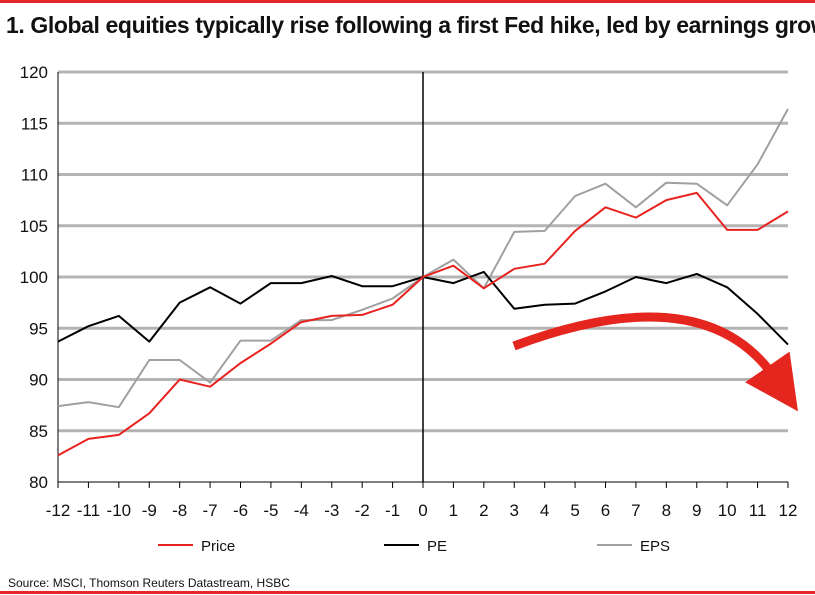 This screenshot has height=595, width=815. What do you see at coordinates (483, 510) in the screenshot?
I see `x-tick-label: 2` at bounding box center [483, 510].